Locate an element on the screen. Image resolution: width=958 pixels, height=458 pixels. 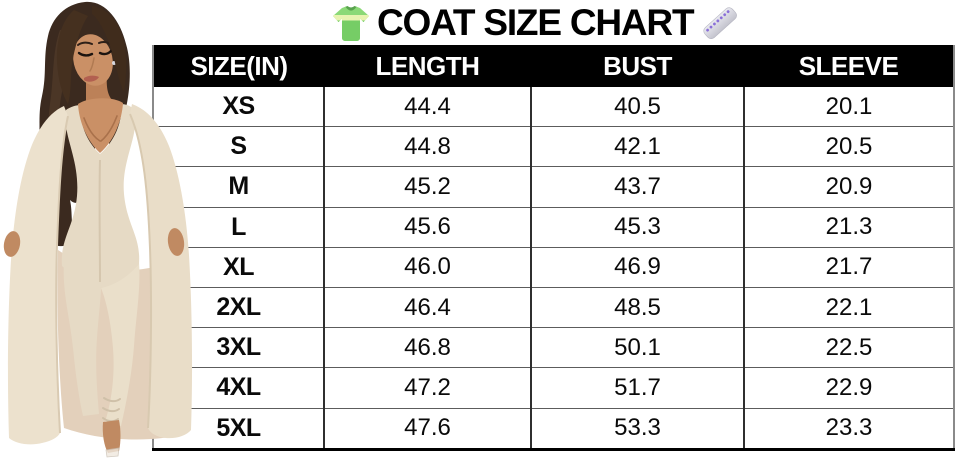
tshirt-icon is located at coordinates (351, 23).